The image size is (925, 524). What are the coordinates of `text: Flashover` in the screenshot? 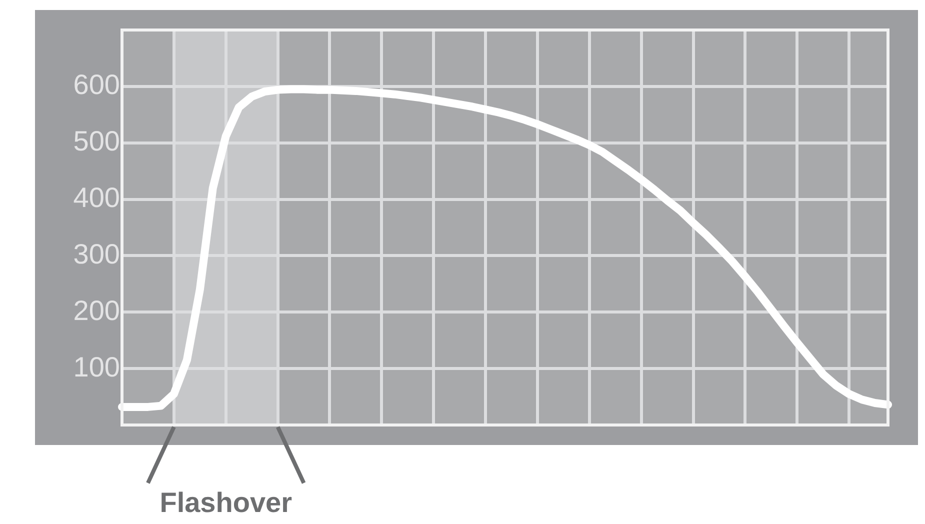 It's located at (226, 503).